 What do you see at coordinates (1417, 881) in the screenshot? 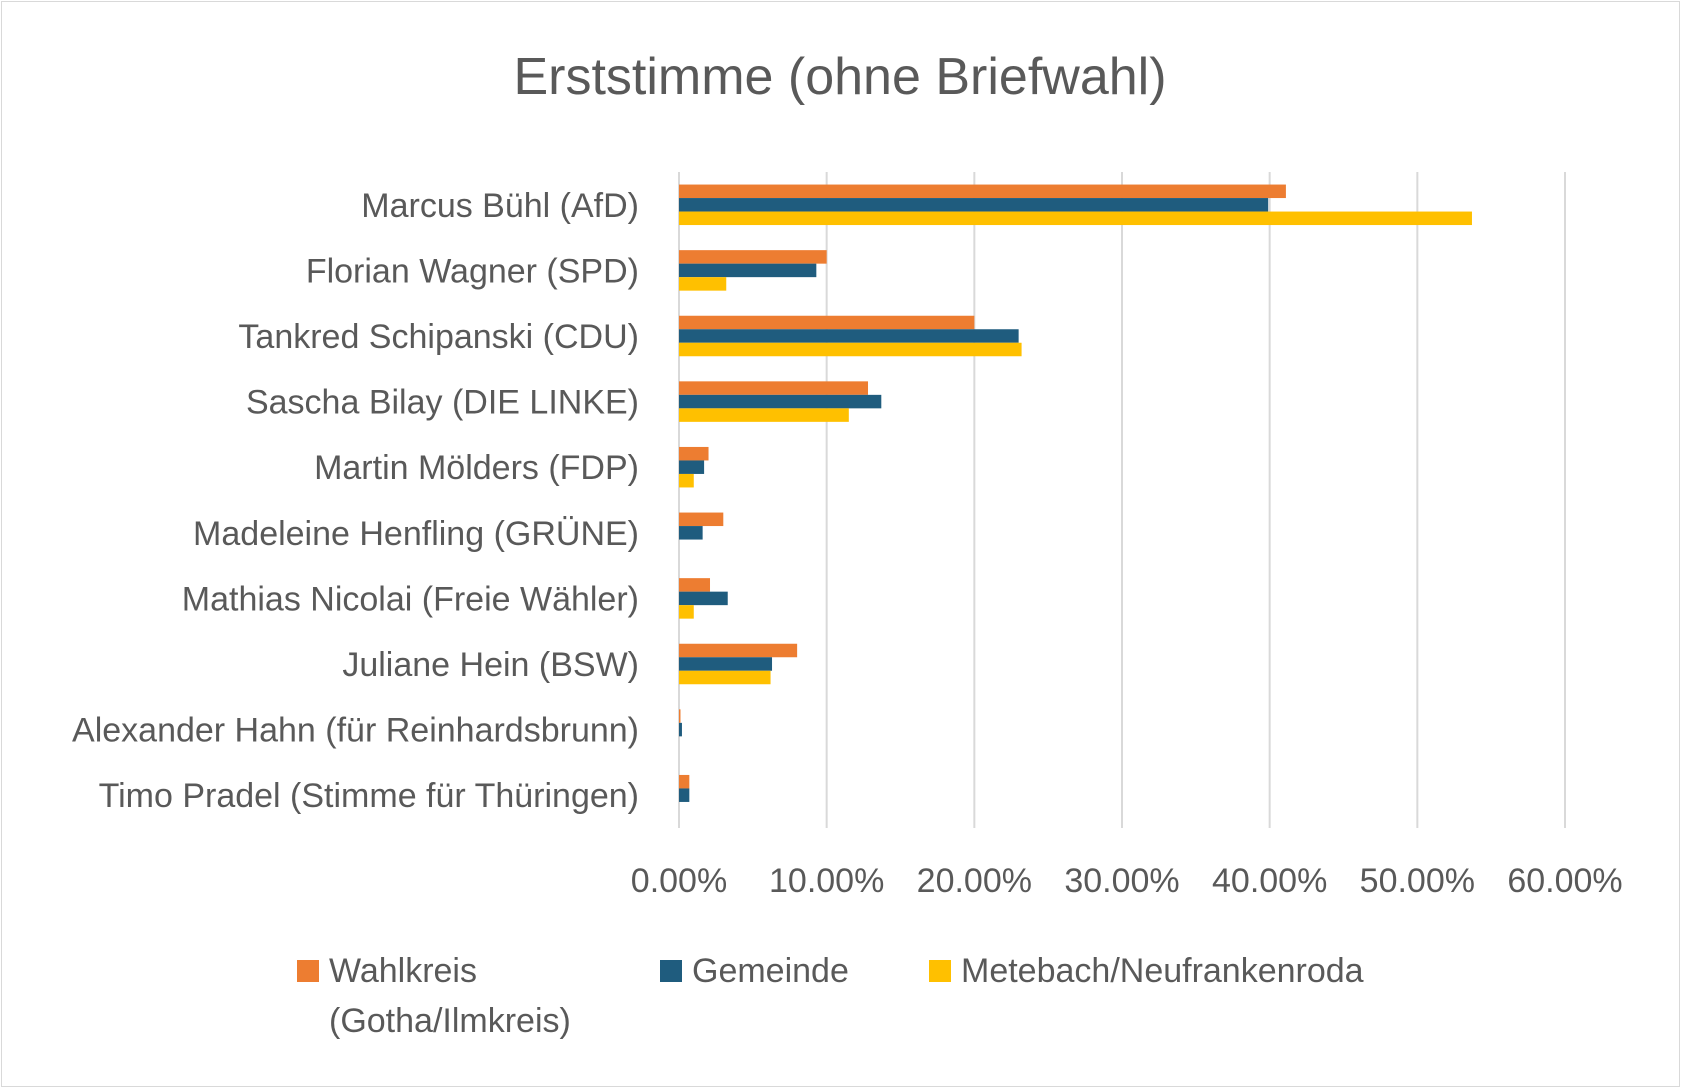
I see `x-tick-label: 50.00%` at bounding box center [1417, 881].